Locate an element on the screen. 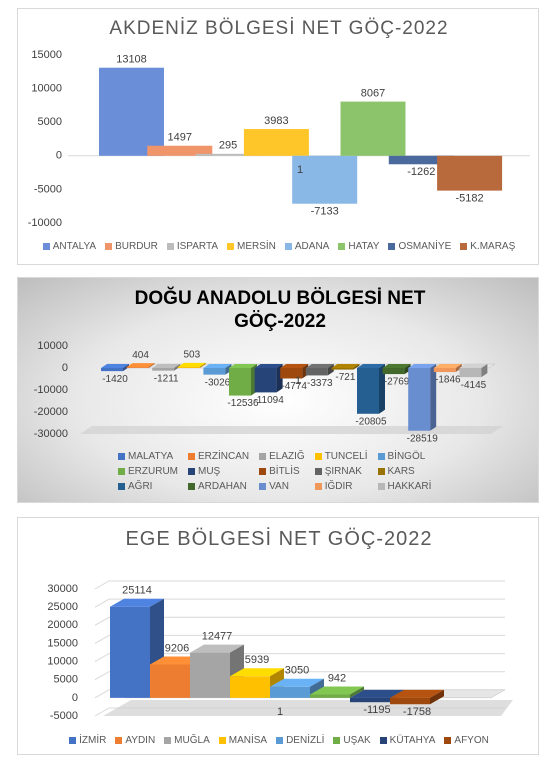 This screenshot has height=761, width=559. y-tick-label: 20000 is located at coordinates (62, 625).